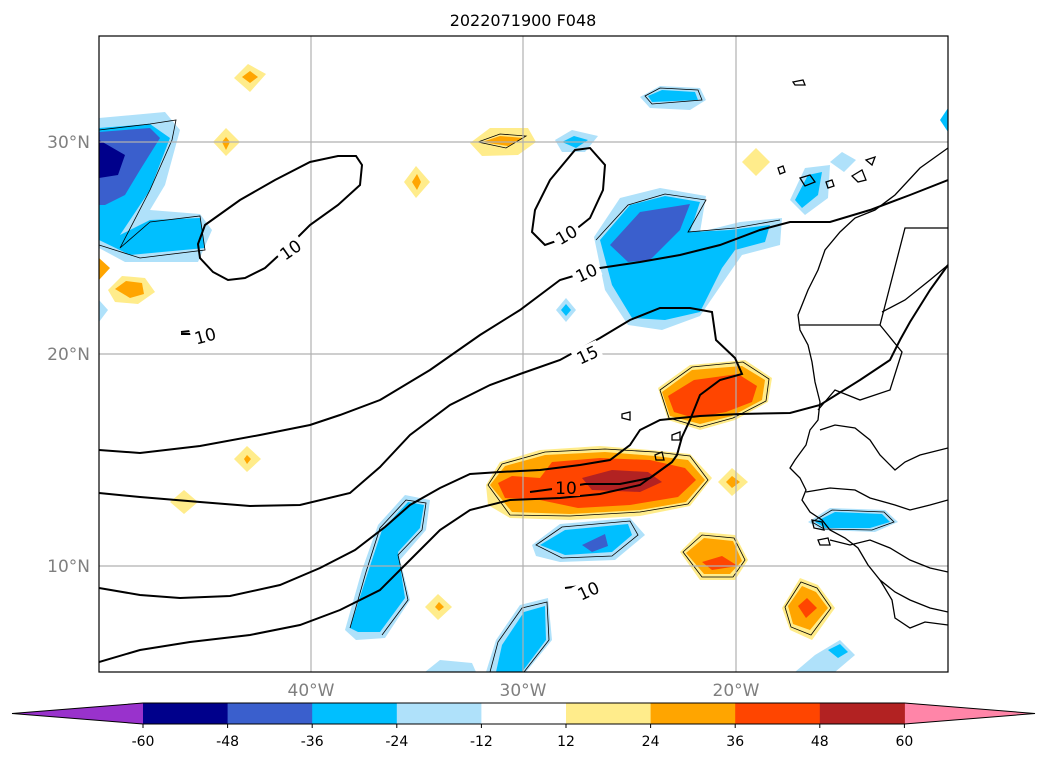 The height and width of the screenshot is (763, 1047). What do you see at coordinates (68, 567) in the screenshot?
I see `lat-label-10n: 10°N` at bounding box center [68, 567].